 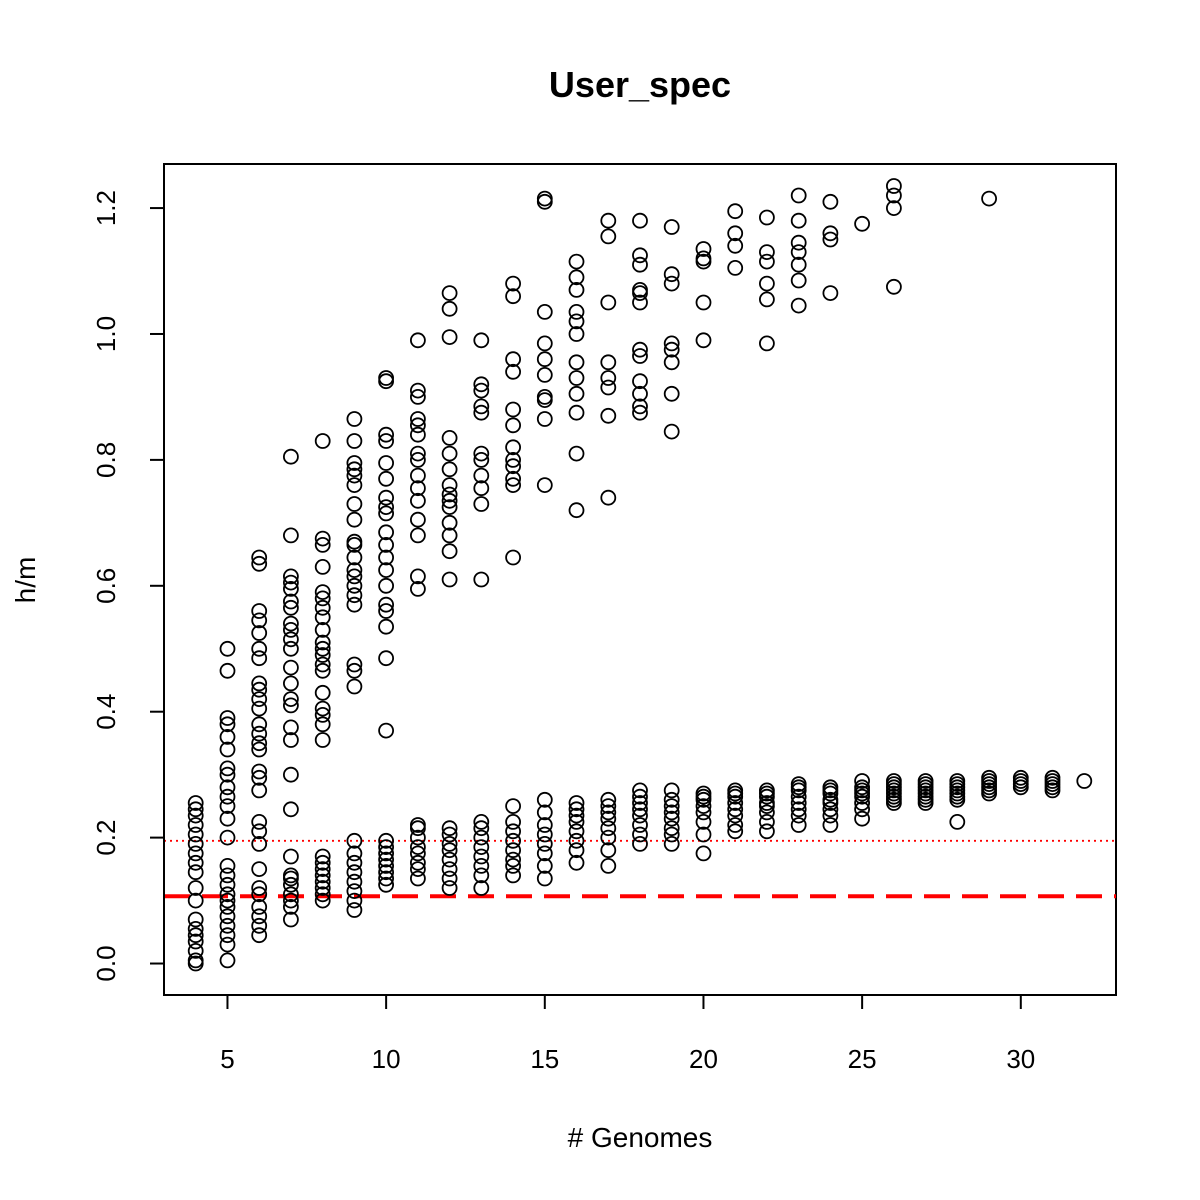 What do you see at coordinates (627, 1034) in the screenshot?
I see `x-axis: 5 10 15 20 25 30` at bounding box center [627, 1034].